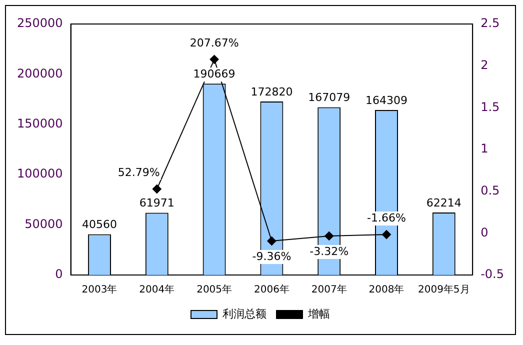 The width and height of the screenshot is (523, 345). What do you see at coordinates (490, 190) in the screenshot?
I see `y2-tick-label: 0.5` at bounding box center [490, 190].